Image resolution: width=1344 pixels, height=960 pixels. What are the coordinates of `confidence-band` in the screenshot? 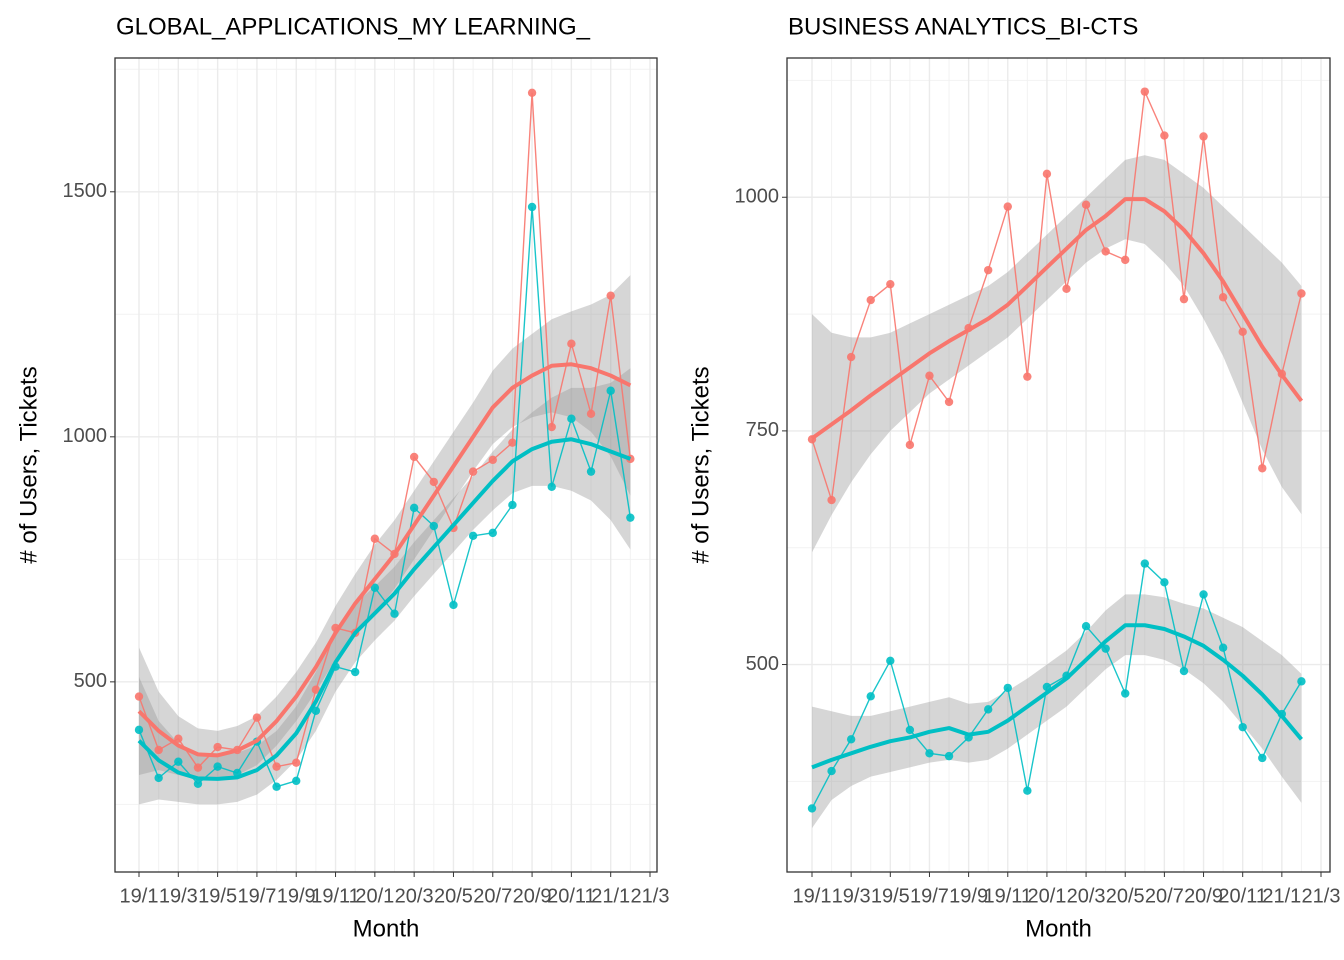 It's located at (1057, 711).